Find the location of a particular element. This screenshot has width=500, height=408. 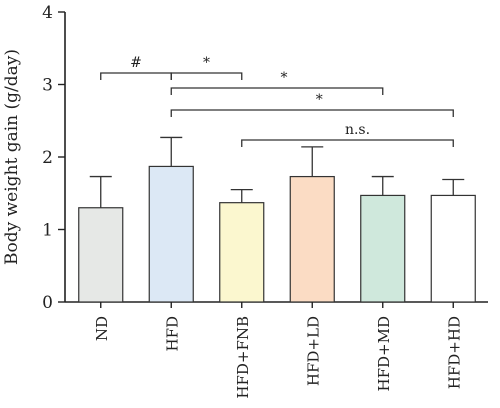

category-label: HFD+HD is located at coordinates (454, 352).